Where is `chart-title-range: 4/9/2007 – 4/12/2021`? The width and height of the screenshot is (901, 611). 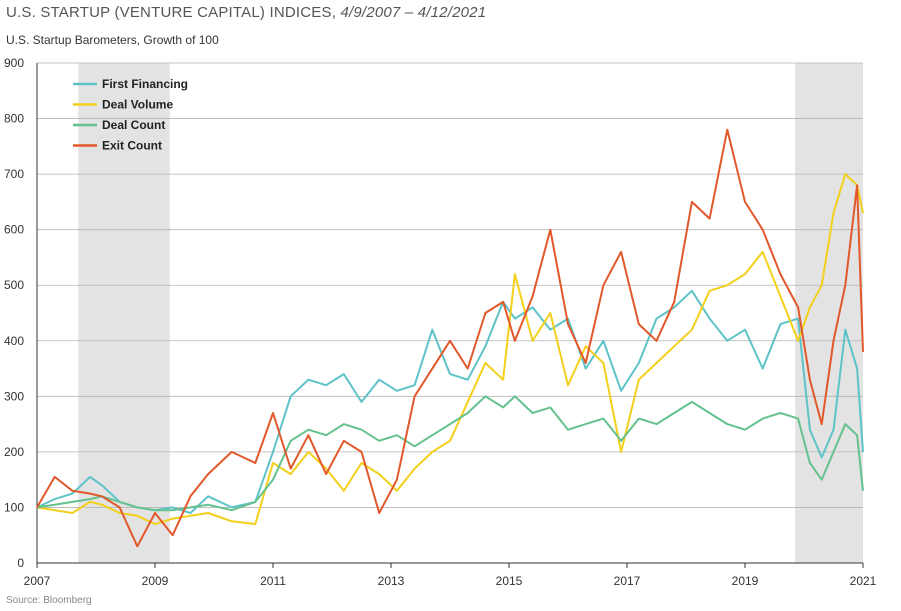
chart-title-range: 4/9/2007 – 4/12/2021 is located at coordinates (413, 12).